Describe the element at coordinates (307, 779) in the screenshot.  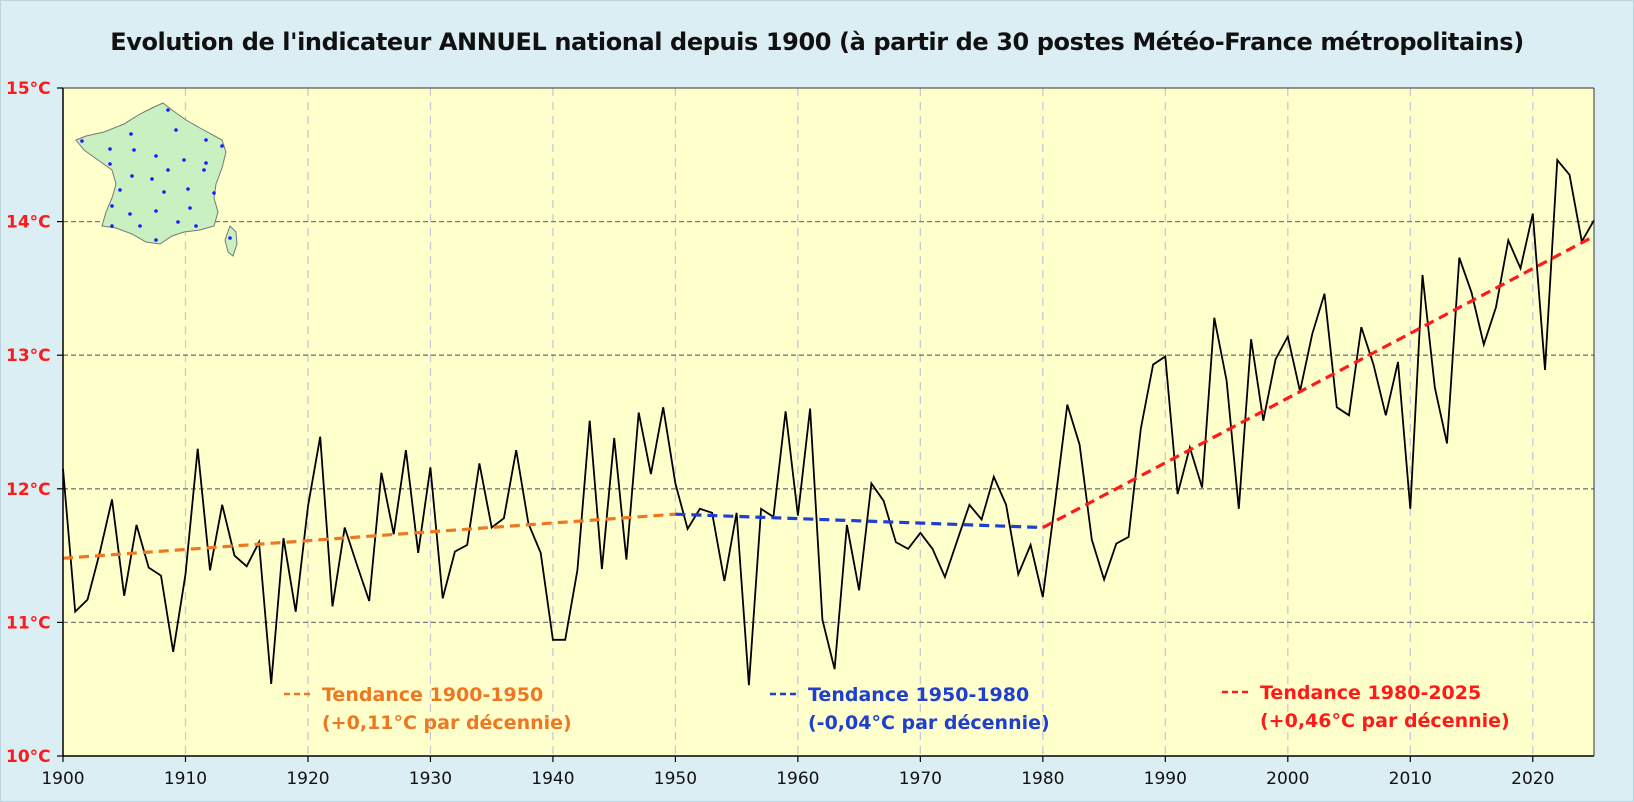
I see `x-tick-label: 1920` at that location.